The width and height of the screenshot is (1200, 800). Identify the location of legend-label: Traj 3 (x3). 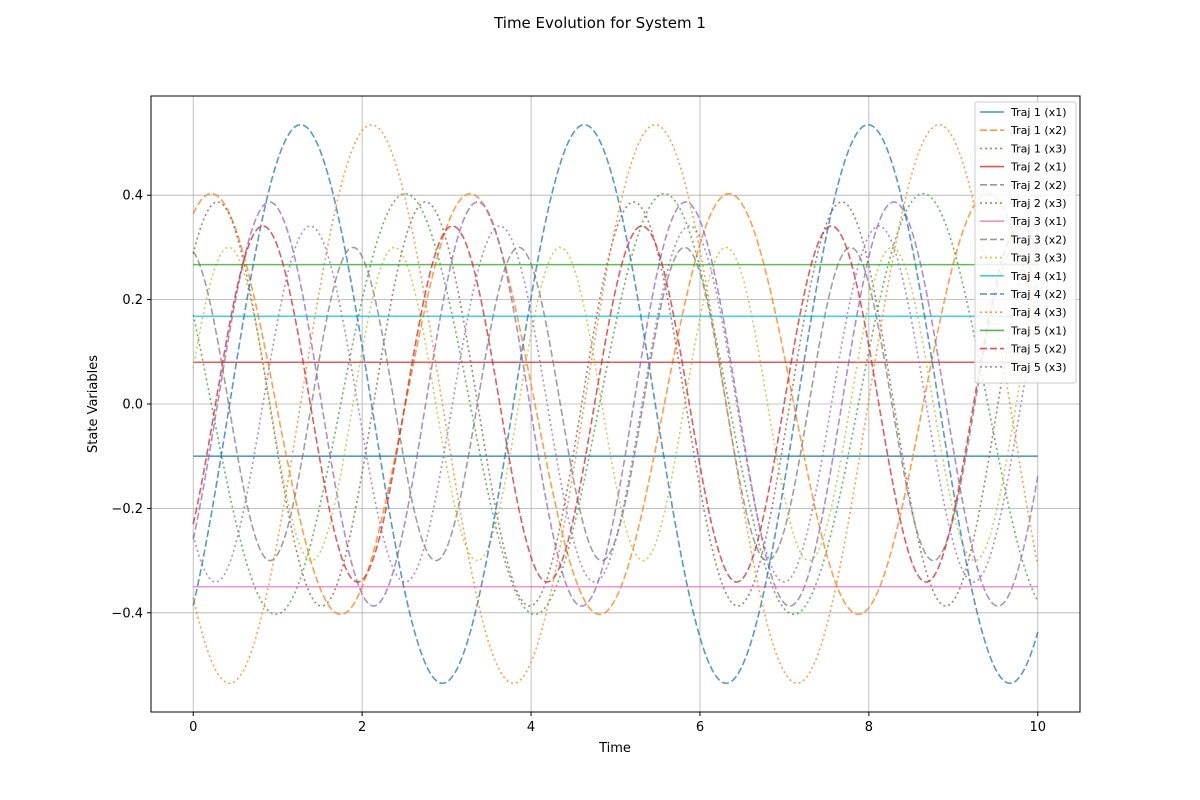
(1038, 258).